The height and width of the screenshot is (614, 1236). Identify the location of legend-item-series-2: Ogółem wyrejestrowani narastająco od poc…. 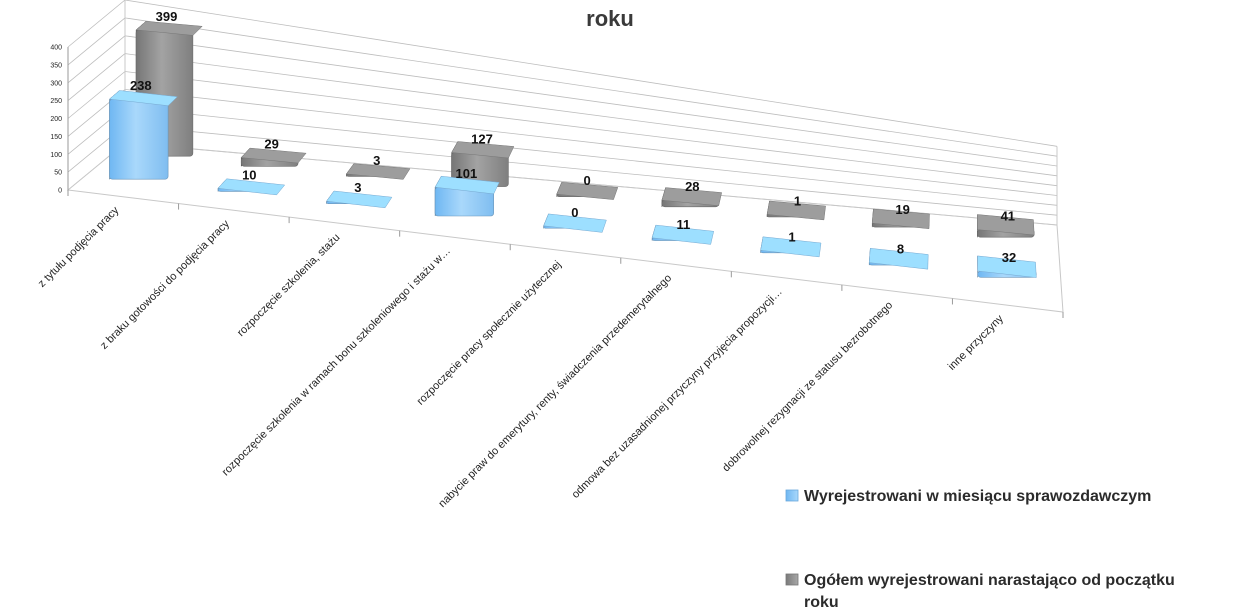
(980, 591).